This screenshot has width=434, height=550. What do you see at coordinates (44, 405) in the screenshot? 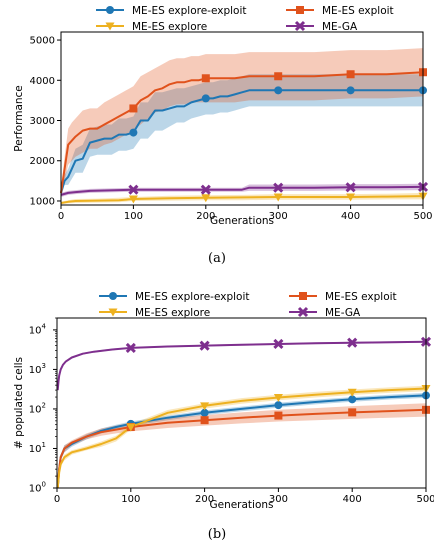
I see `y-tick-exponent: 2` at bounding box center [44, 405].